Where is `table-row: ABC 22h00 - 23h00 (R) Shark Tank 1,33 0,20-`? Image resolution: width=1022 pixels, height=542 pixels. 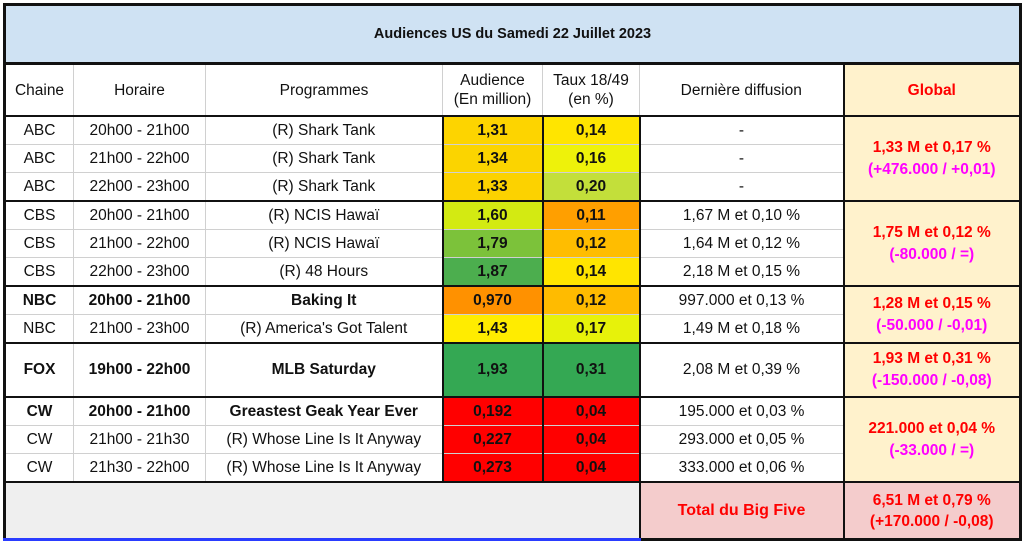
table-row: ABC 22h00 - 23h00 (R) Shark Tank 1,33 0,20- is located at coordinates (512, 187).